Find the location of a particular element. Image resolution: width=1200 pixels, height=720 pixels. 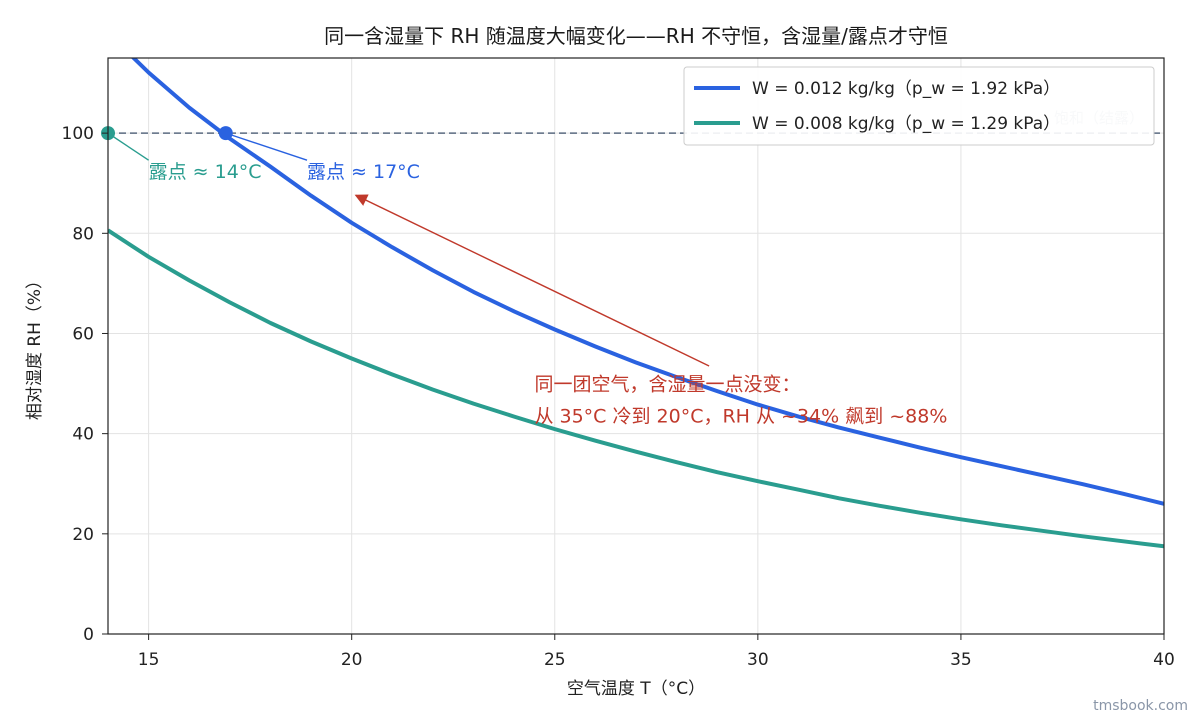

y-tick-label-1: 20 is located at coordinates (83, 535).